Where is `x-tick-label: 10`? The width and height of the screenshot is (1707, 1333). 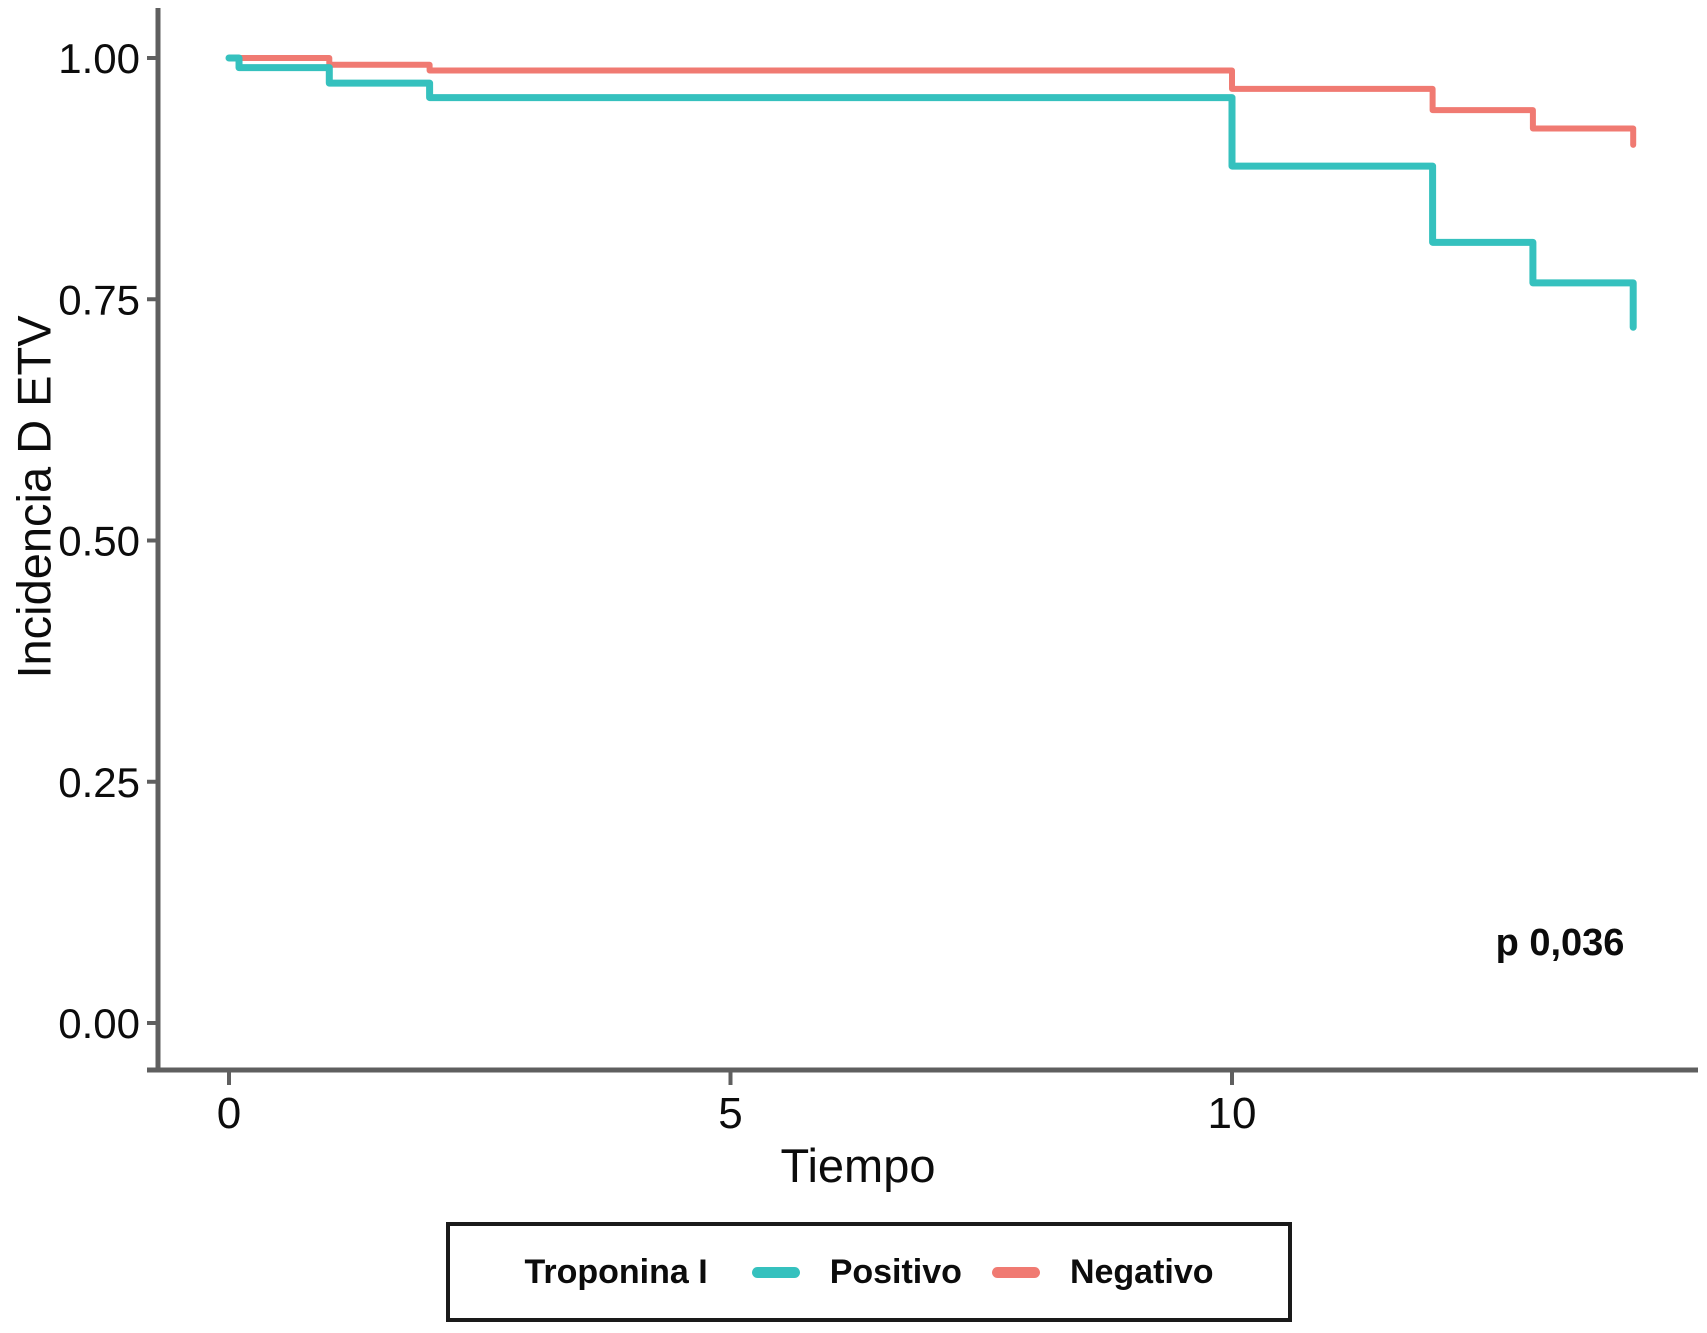 x-tick-label: 10 is located at coordinates (1232, 1113).